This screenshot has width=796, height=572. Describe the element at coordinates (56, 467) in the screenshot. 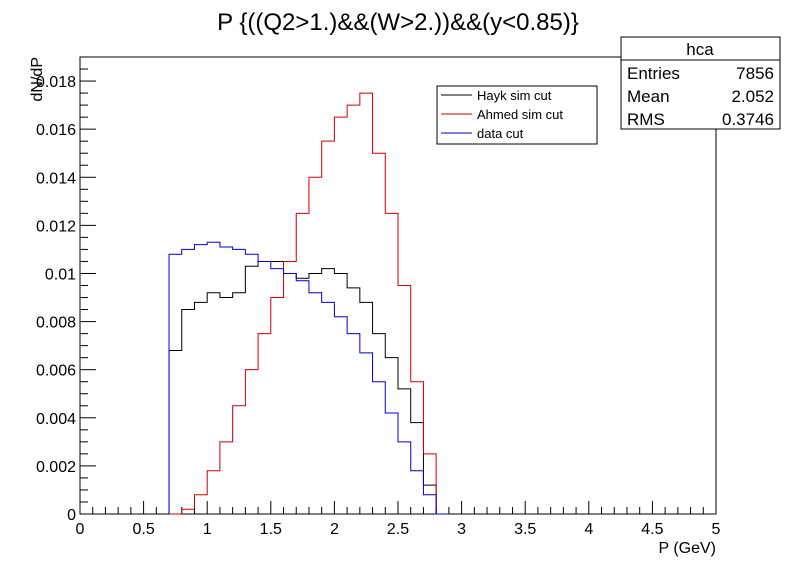

I see `y-tick-label: 0.002` at that location.